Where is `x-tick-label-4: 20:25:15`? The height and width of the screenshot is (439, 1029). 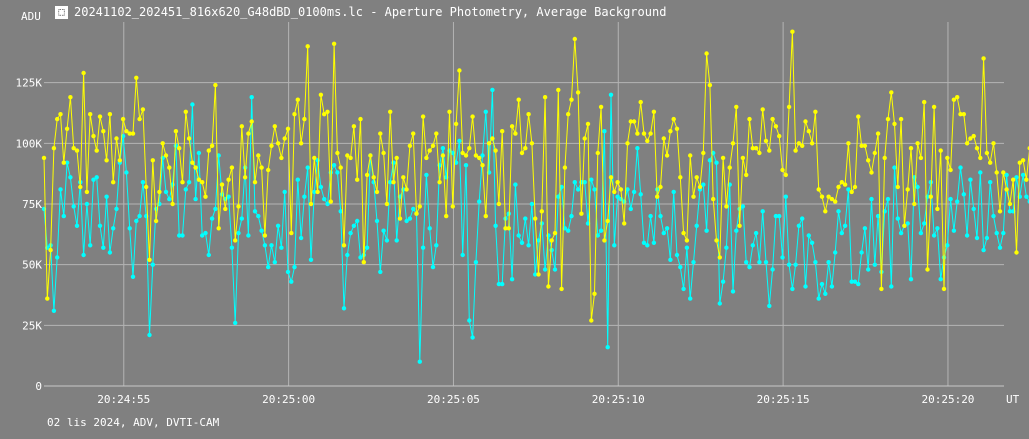
x-tick-label-4: 20:25:15 is located at coordinates (783, 399).